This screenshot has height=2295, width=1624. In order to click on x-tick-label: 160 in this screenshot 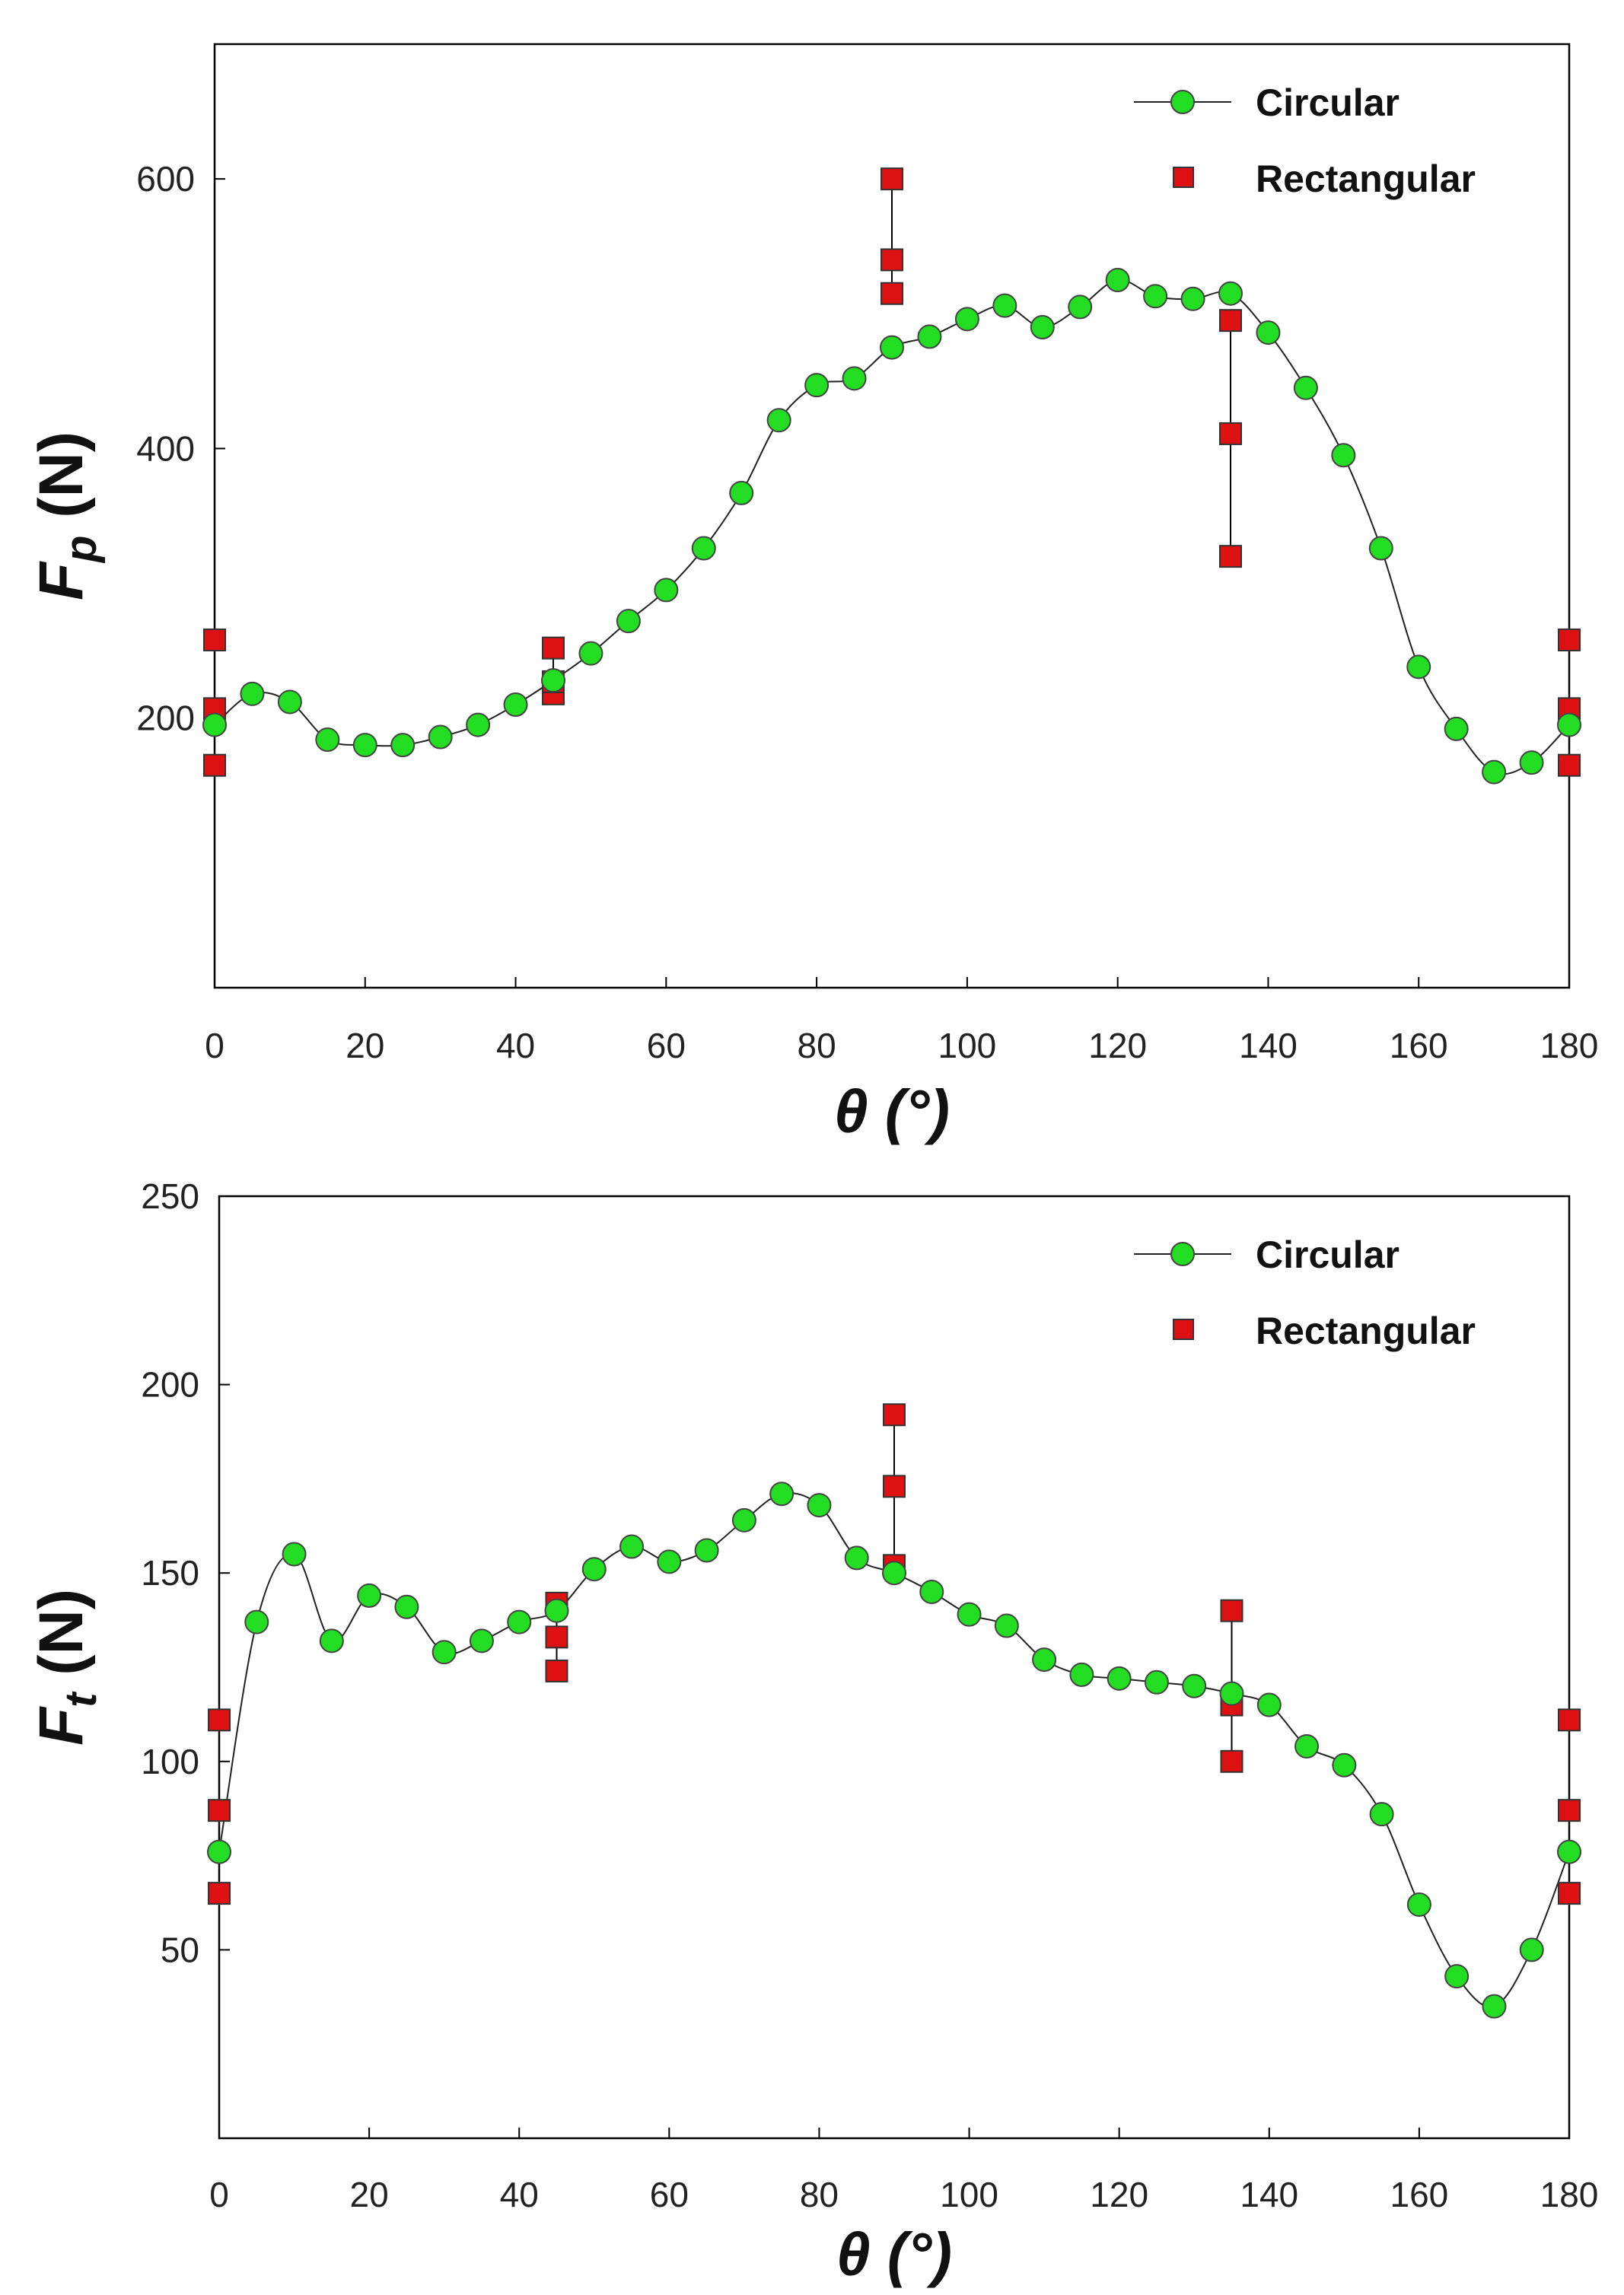, I will do `click(1419, 1045)`.